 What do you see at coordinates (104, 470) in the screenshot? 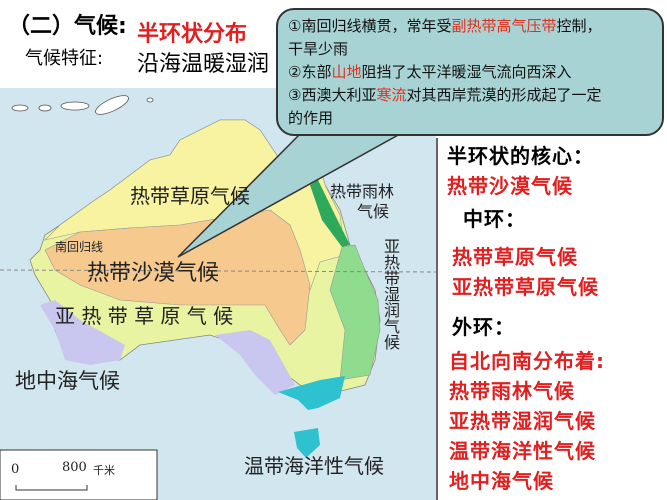
I see `scale-unit: 千米` at bounding box center [104, 470].